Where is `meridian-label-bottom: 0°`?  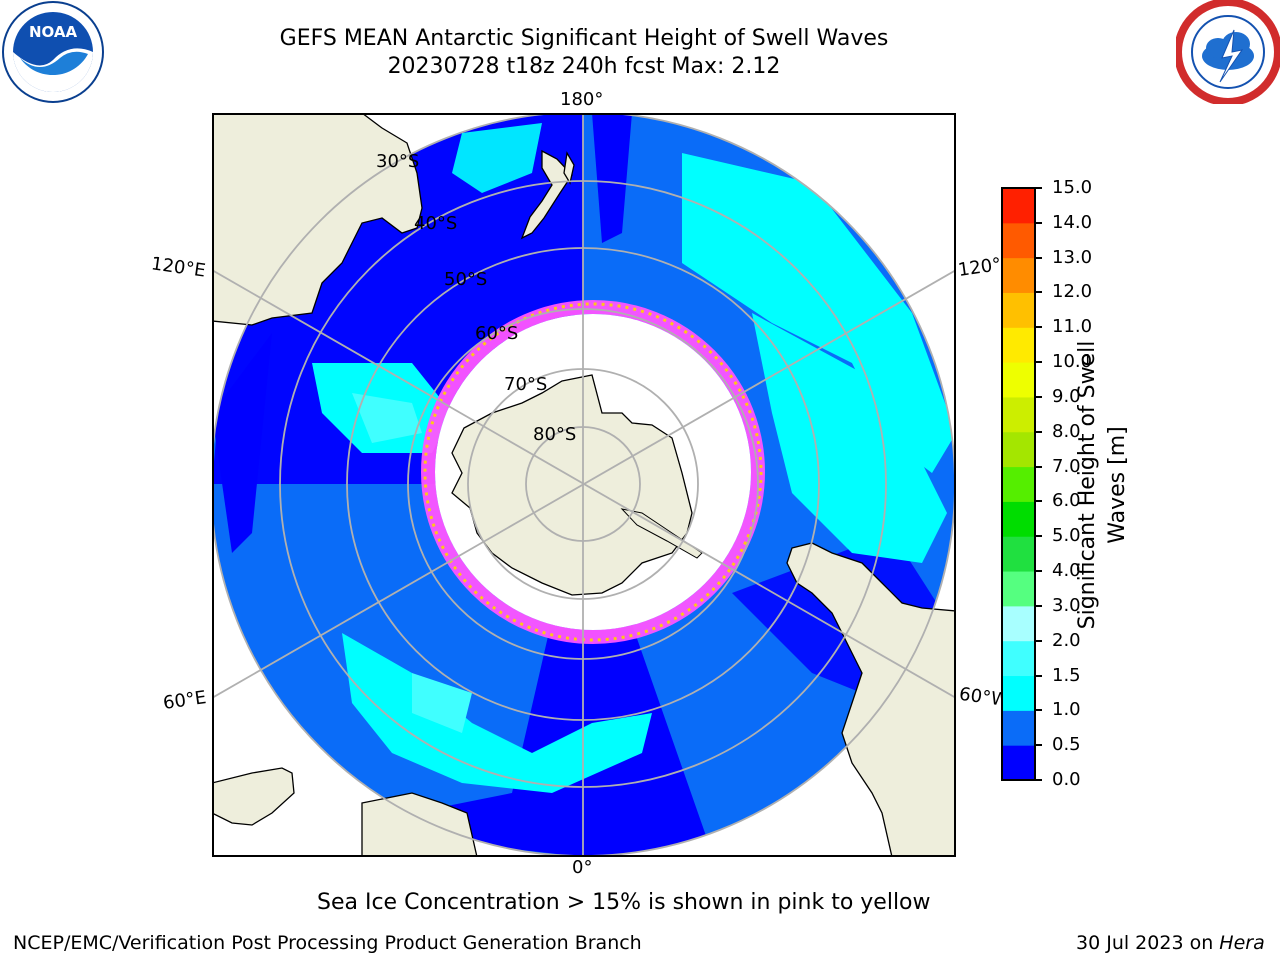 meridian-label-bottom: 0° is located at coordinates (582, 867).